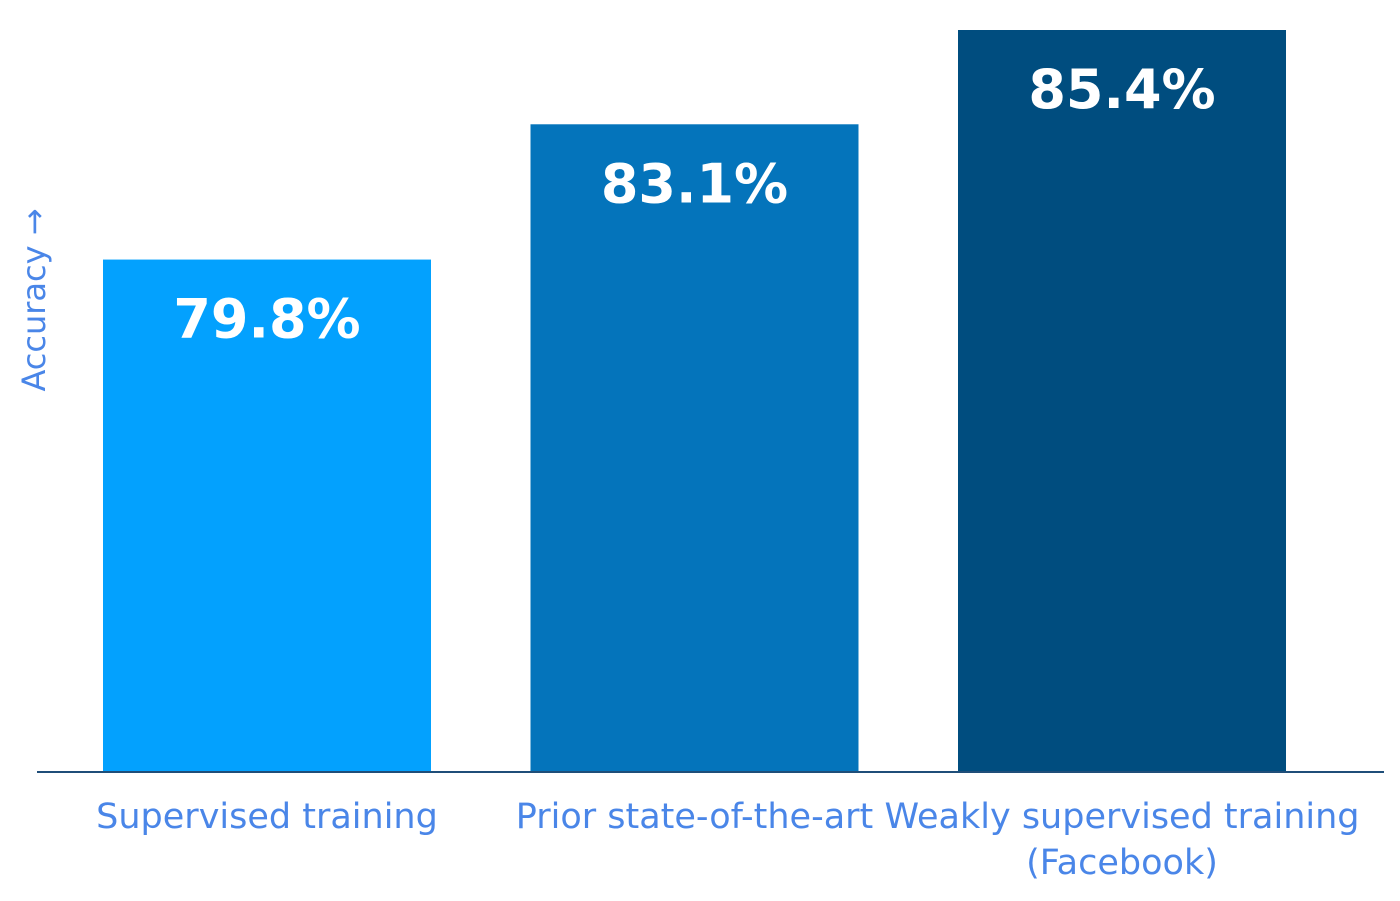 This screenshot has width=1400, height=901. What do you see at coordinates (266, 319) in the screenshot?
I see `bar-value-label-1: 79.8%` at bounding box center [266, 319].